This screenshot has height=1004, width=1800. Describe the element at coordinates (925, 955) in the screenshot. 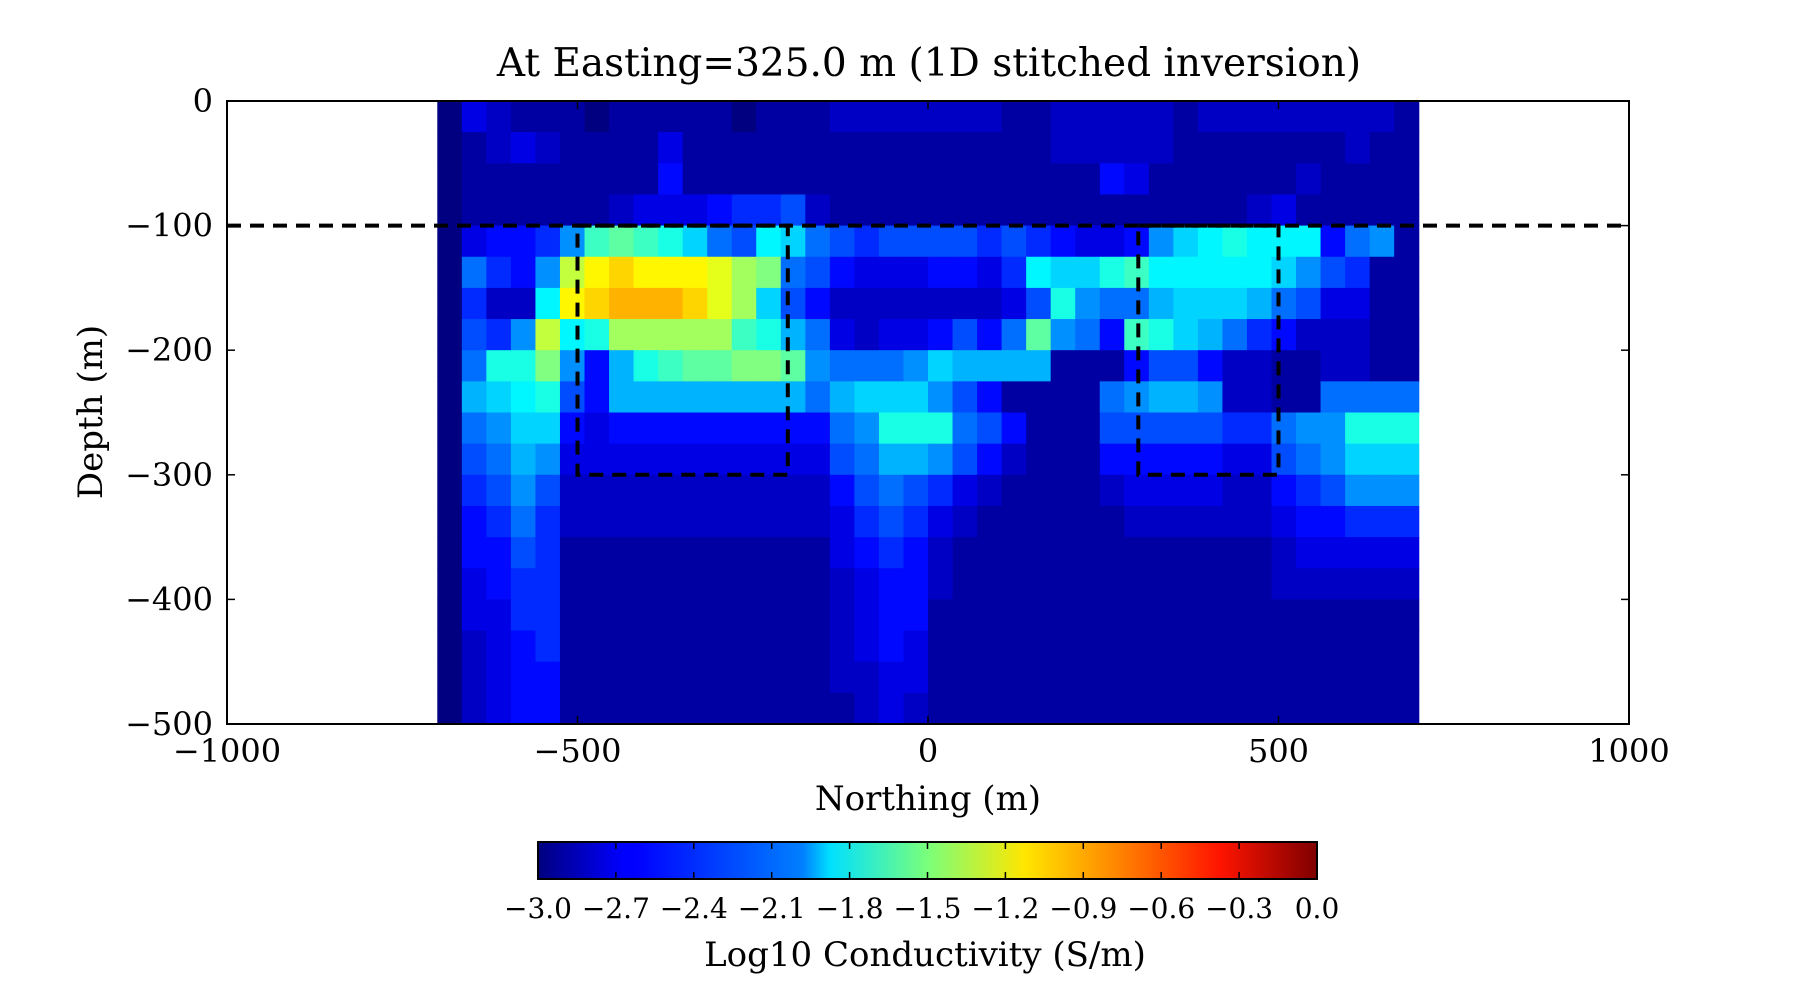

I see `colorbar-label: Log10 Conductivity (S/m)` at that location.